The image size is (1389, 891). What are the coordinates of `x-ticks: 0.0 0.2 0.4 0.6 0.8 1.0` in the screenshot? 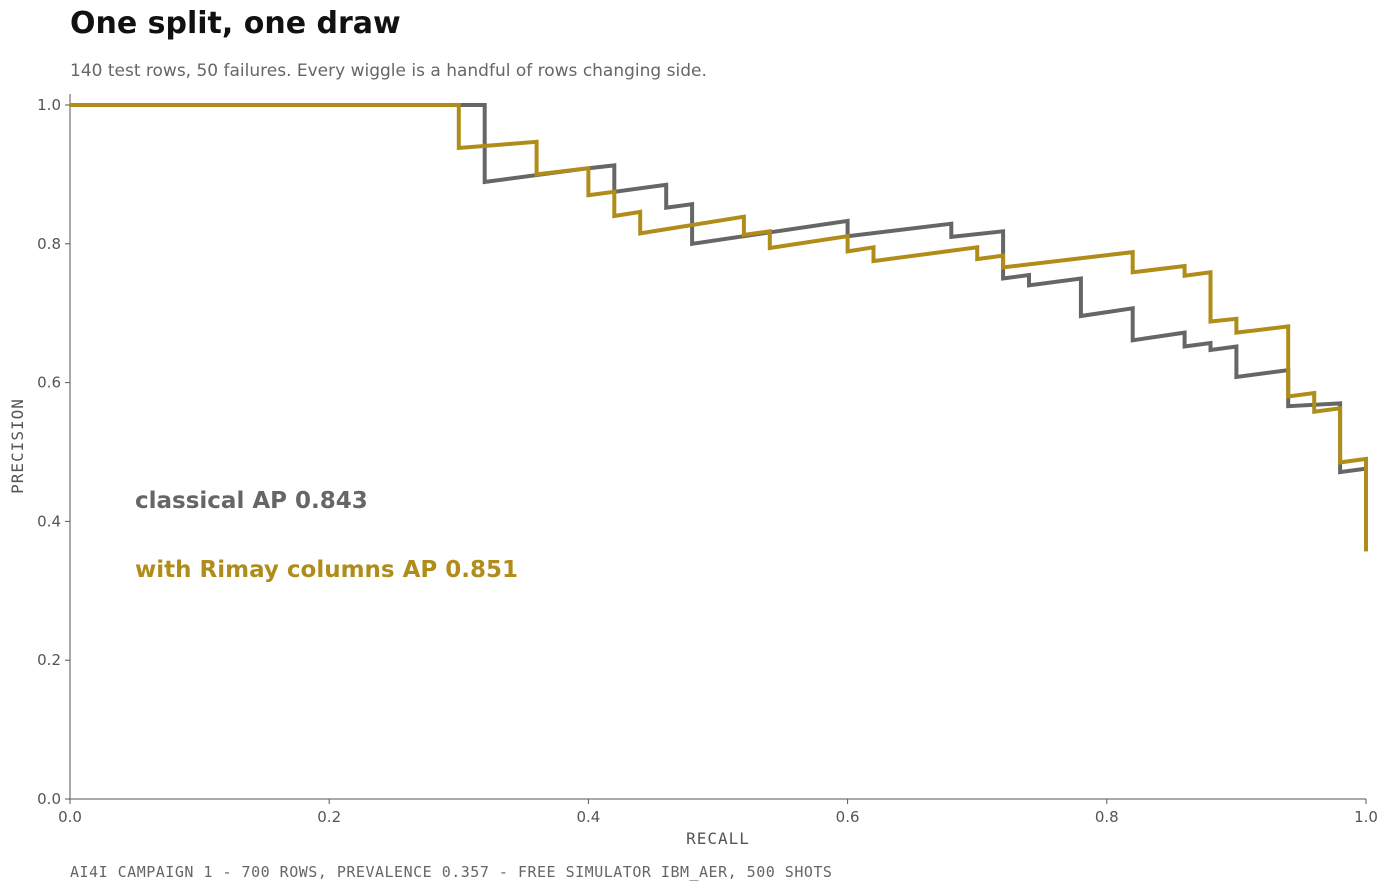 It's located at (718, 812).